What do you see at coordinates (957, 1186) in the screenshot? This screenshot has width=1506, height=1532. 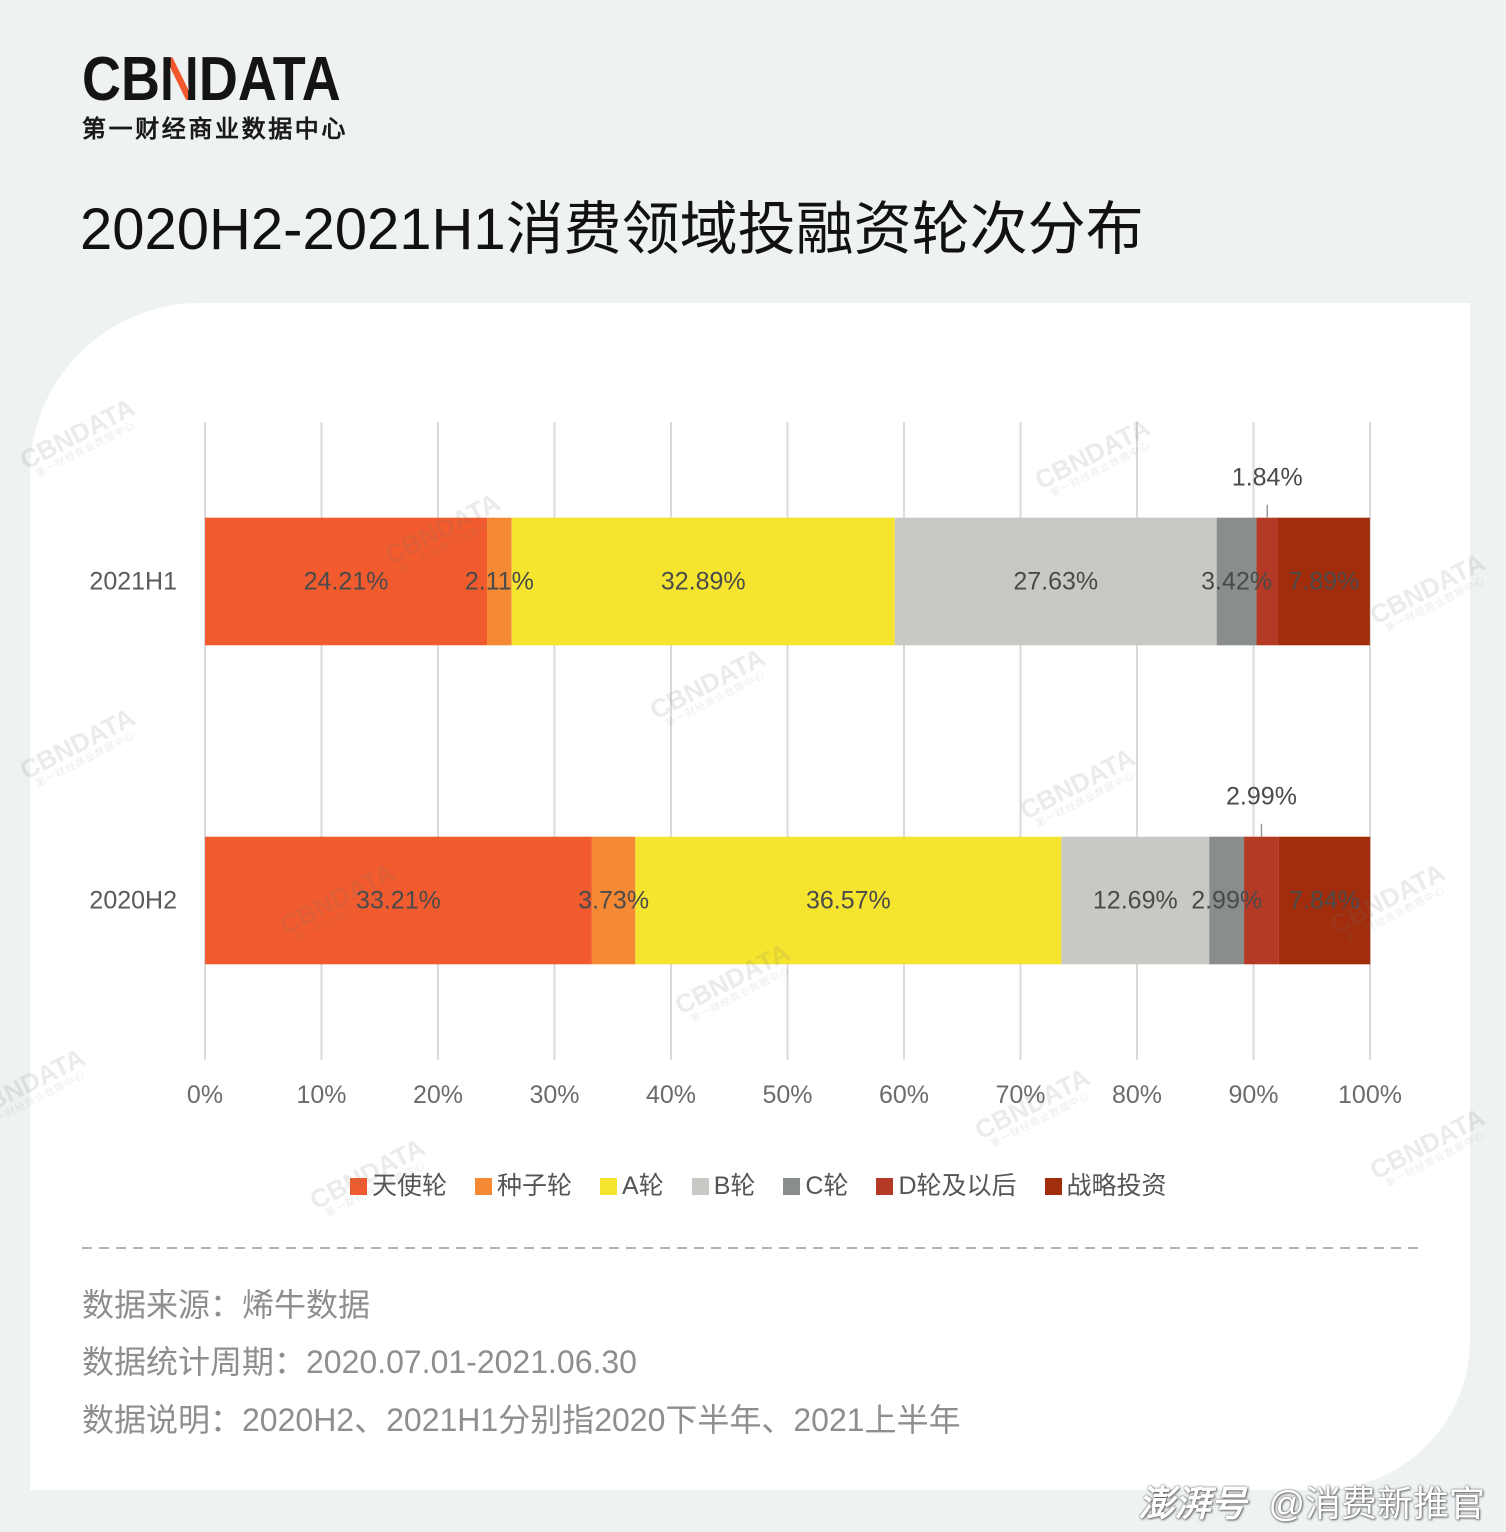 I see `legend-label: D轮及以后` at bounding box center [957, 1186].